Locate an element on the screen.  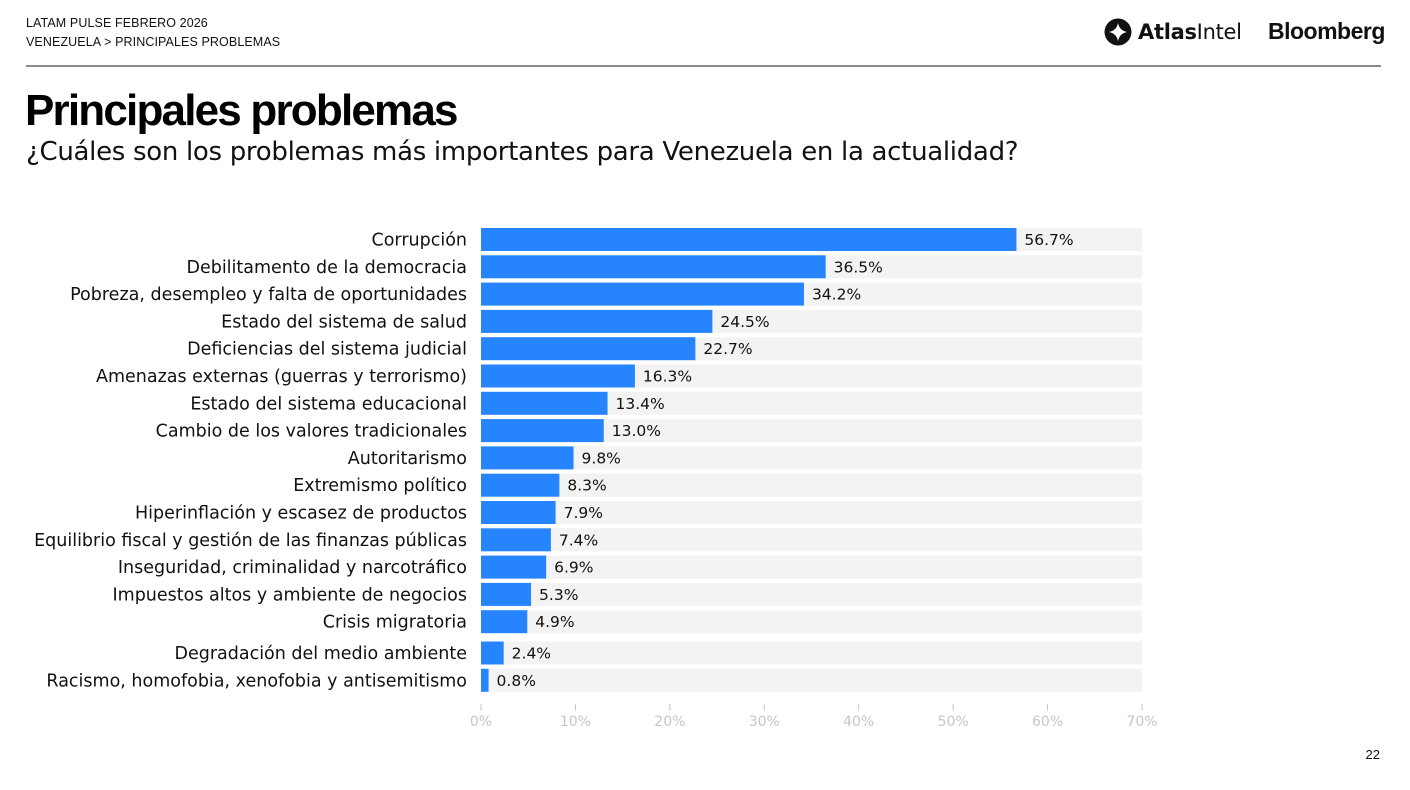
value-label: 13.4% is located at coordinates (640, 404).